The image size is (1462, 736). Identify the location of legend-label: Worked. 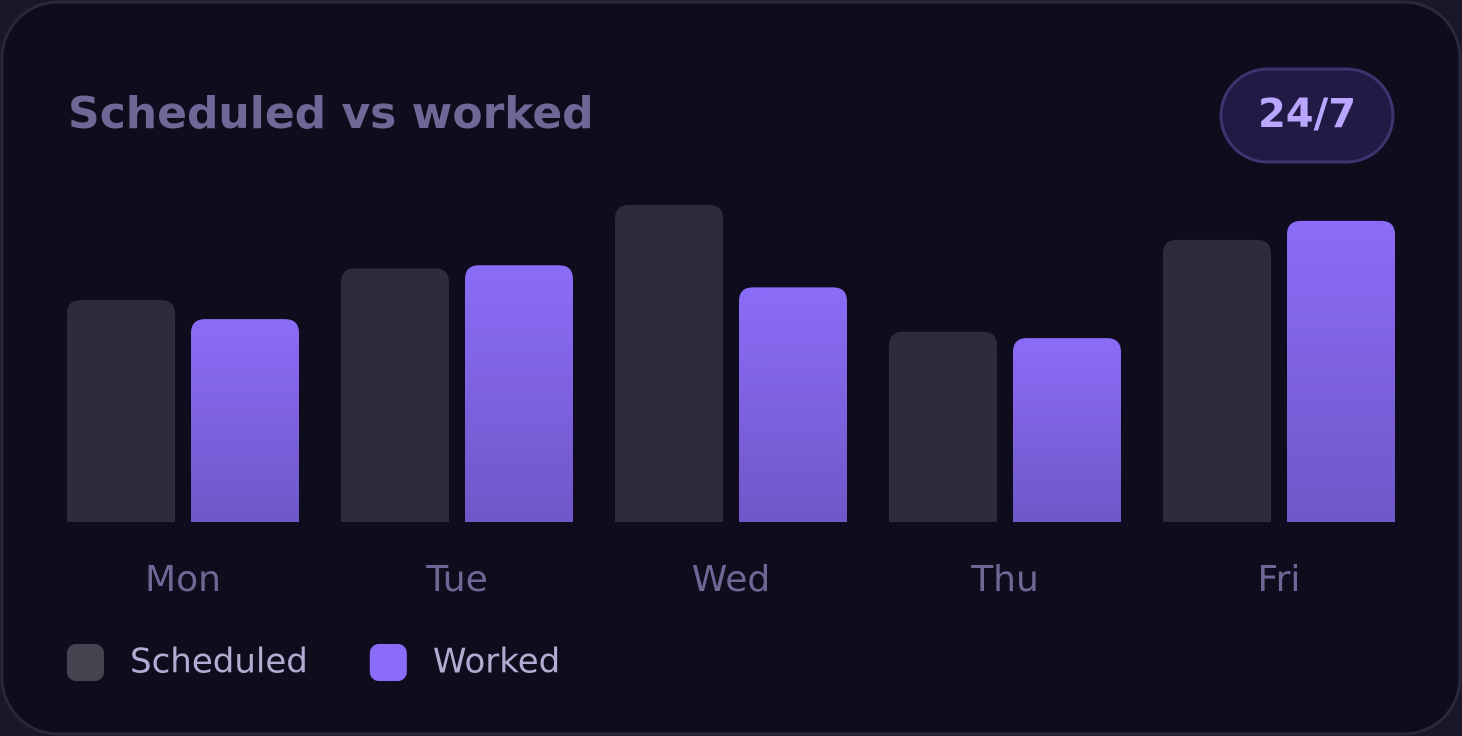
(496, 662).